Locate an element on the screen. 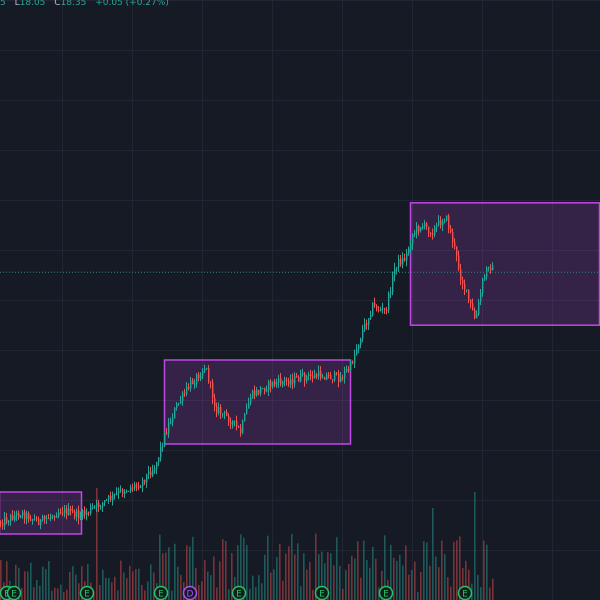  event-markers: EEEEDEEEE is located at coordinates (236, 592).